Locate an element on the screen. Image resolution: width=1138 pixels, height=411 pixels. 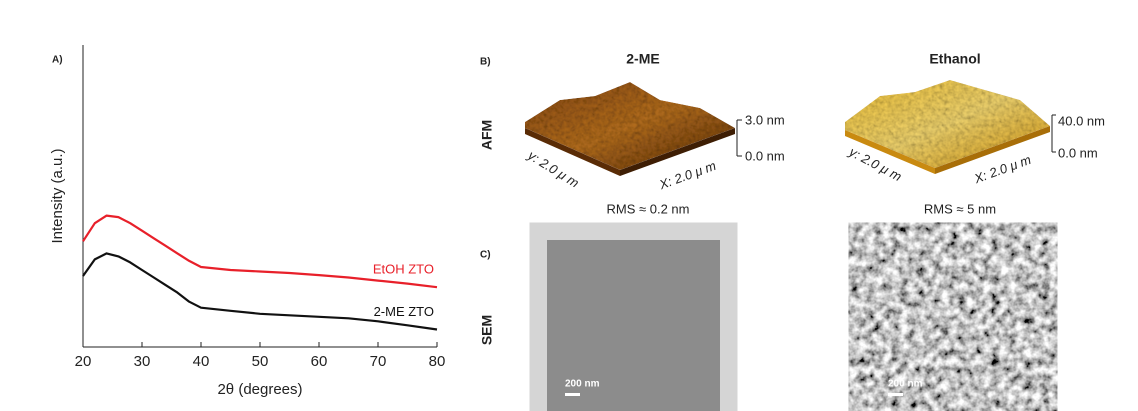
x-axis-label: 2θ (degrees) is located at coordinates (259, 389).